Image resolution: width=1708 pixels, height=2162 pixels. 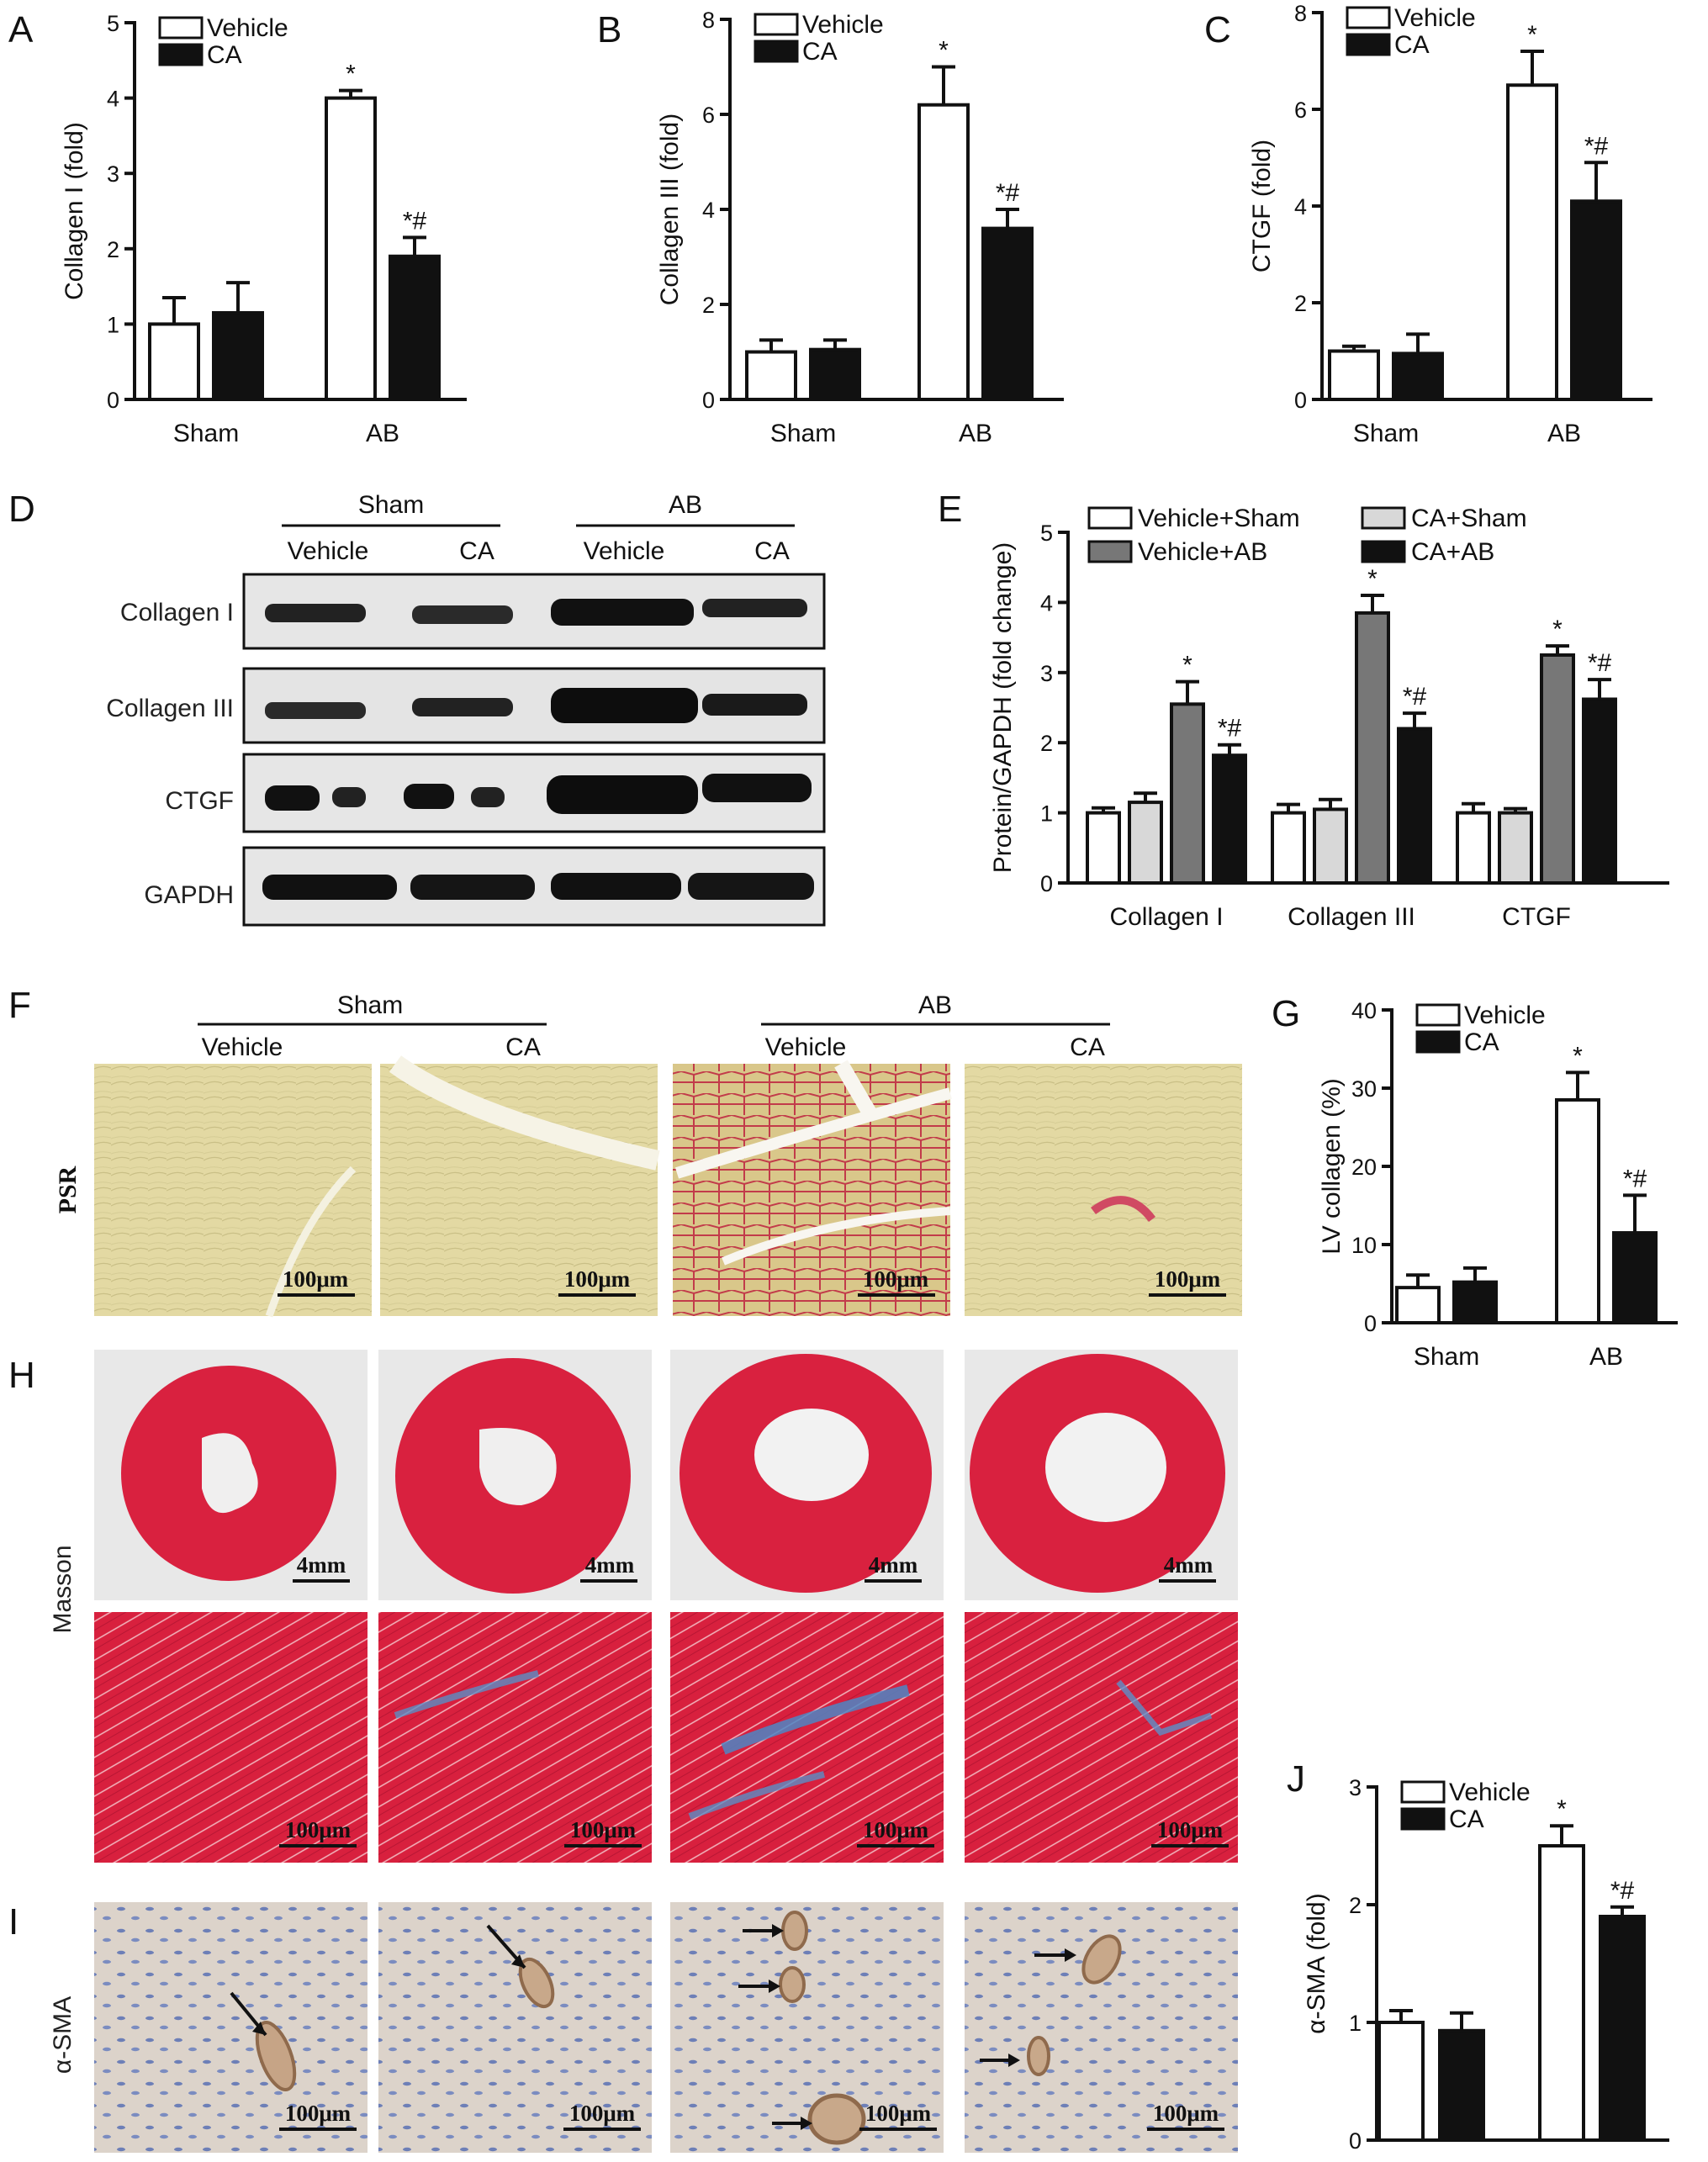 What do you see at coordinates (1300, 206) in the screenshot?
I see `y-tick-label-c-2: 4` at bounding box center [1300, 206].